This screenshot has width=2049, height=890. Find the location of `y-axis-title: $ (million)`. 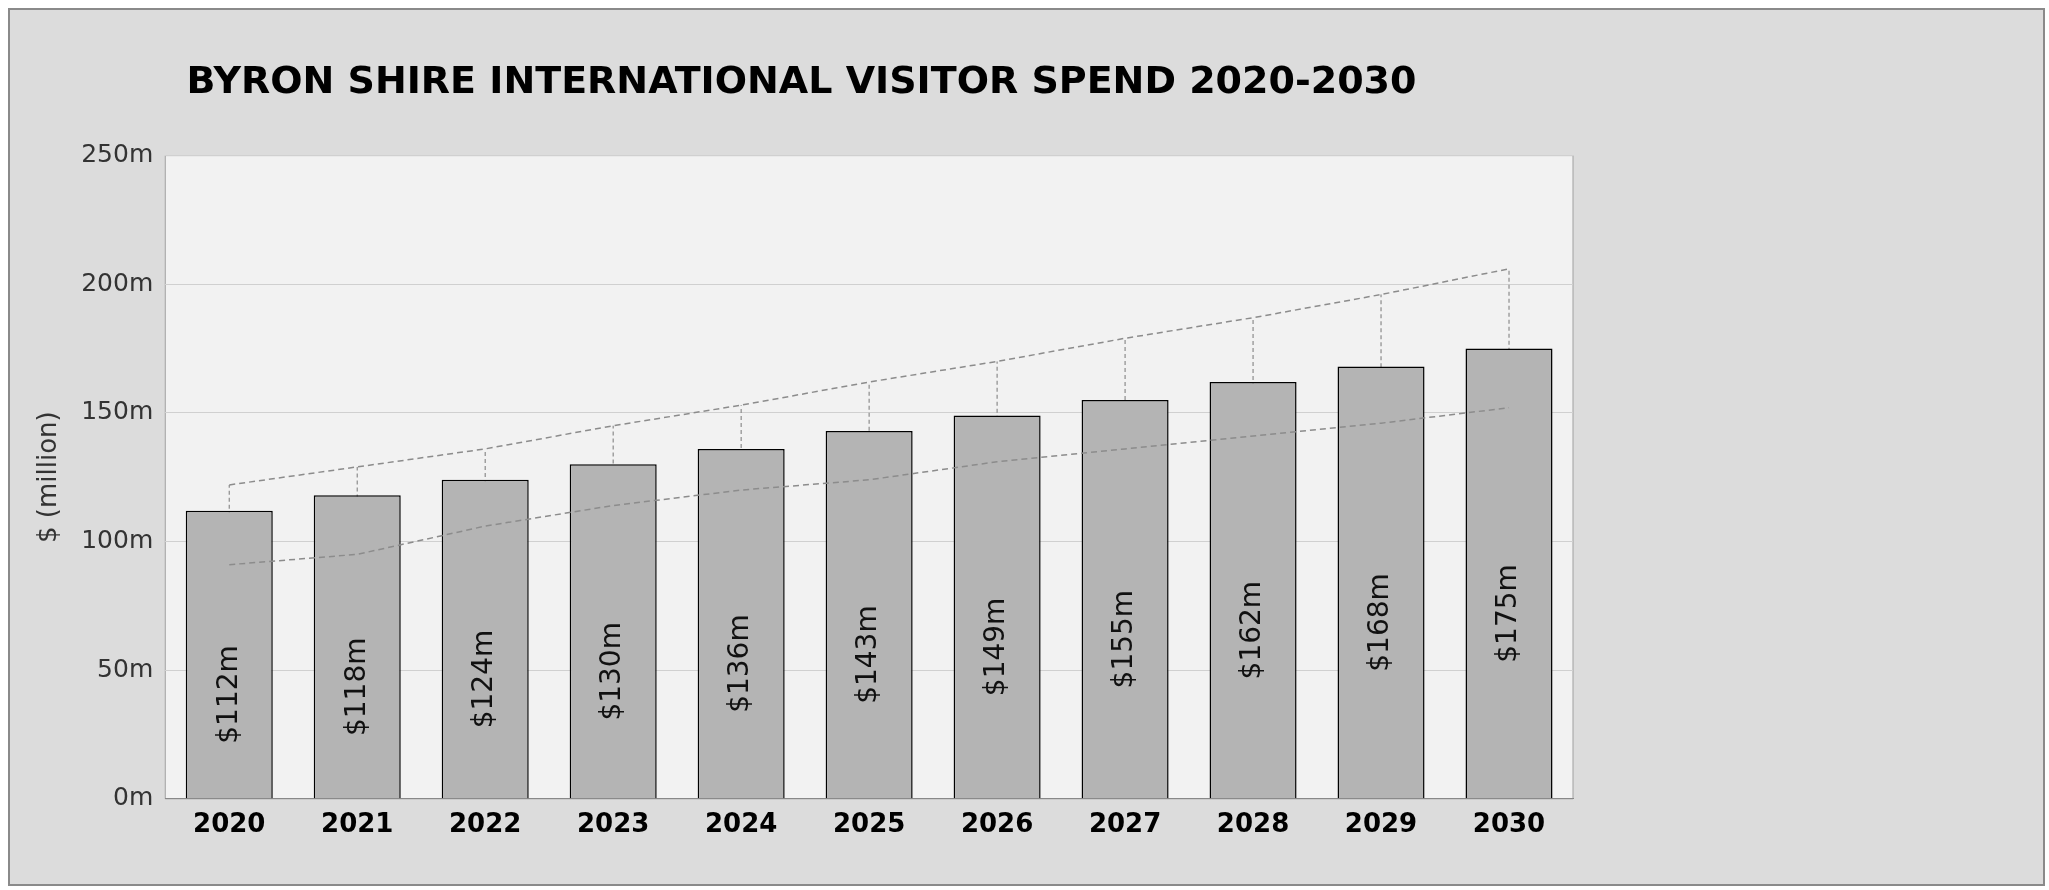

y-axis-title: $ (million) is located at coordinates (47, 477).